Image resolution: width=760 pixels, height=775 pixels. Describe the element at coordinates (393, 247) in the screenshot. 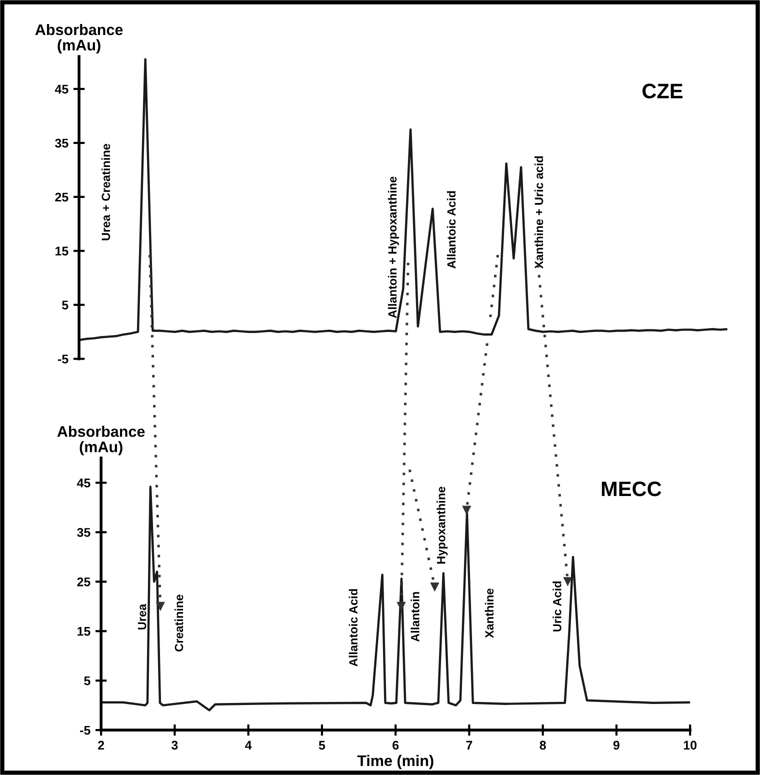

I see `annotation: Allantoin + Hypoxanthine` at that location.